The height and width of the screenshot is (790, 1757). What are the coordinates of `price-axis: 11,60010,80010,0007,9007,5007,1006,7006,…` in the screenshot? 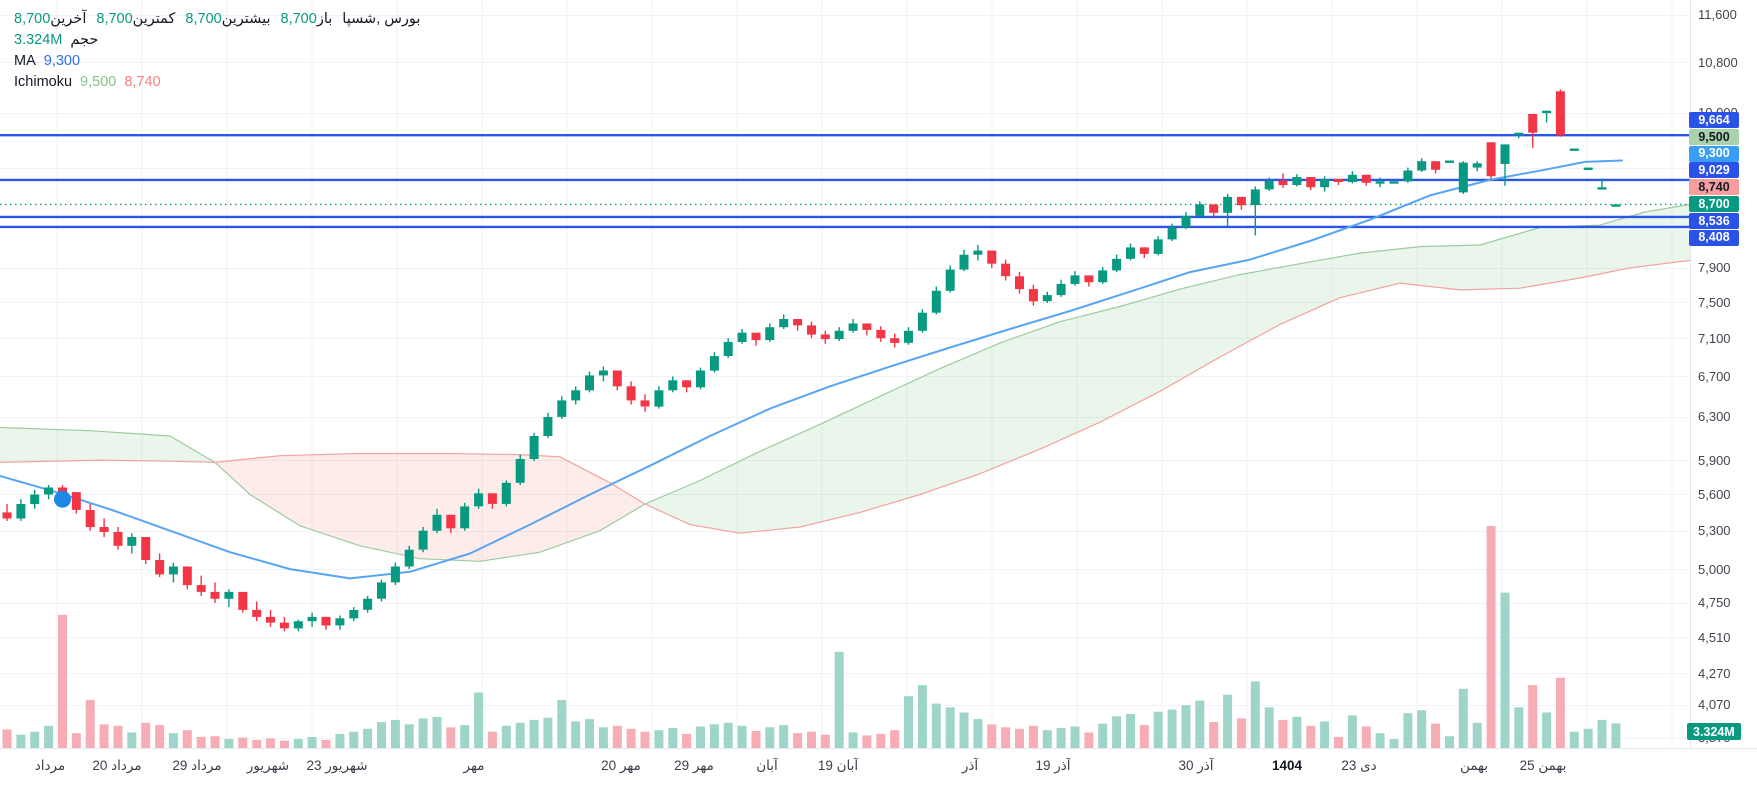 It's located at (1723, 374).